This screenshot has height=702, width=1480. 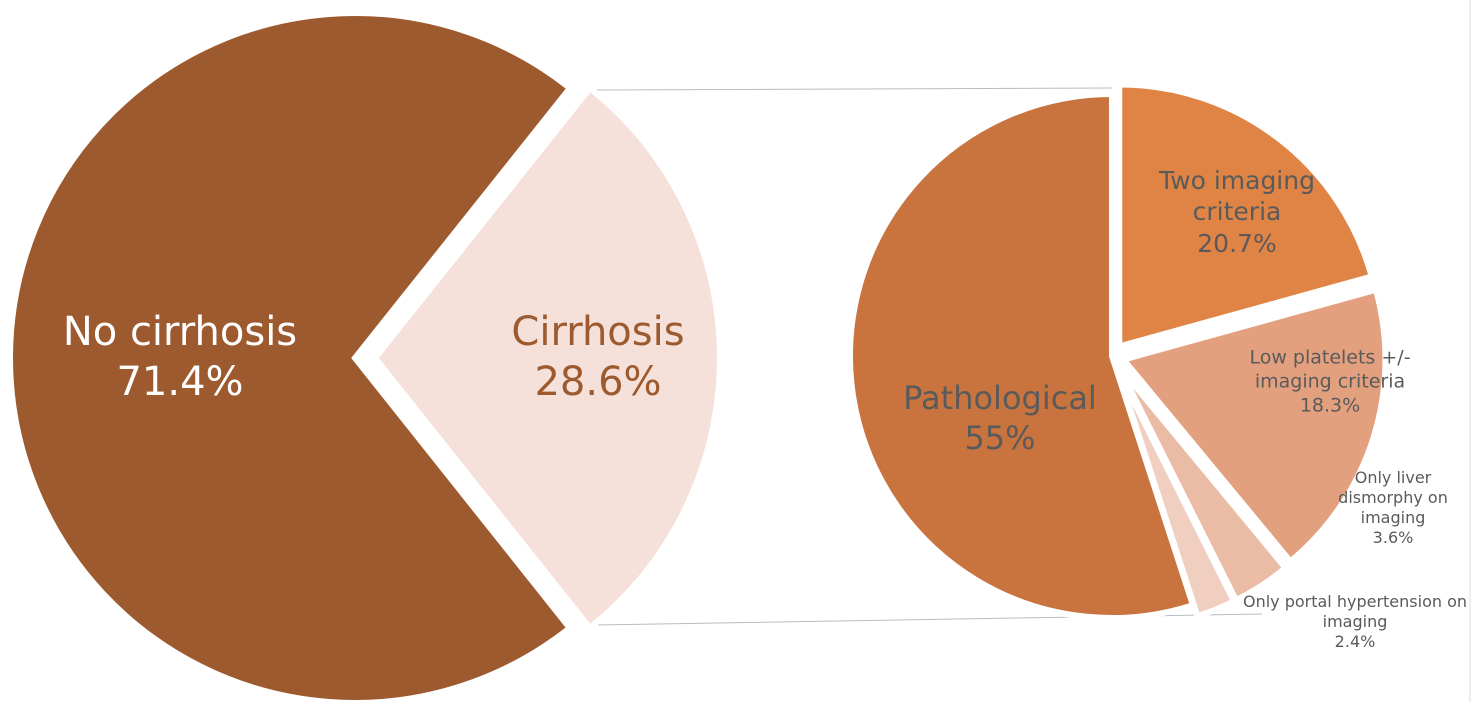 I want to click on slice-label: Only portal hypertension on imaging 2.4%, so click(x=1355, y=622).